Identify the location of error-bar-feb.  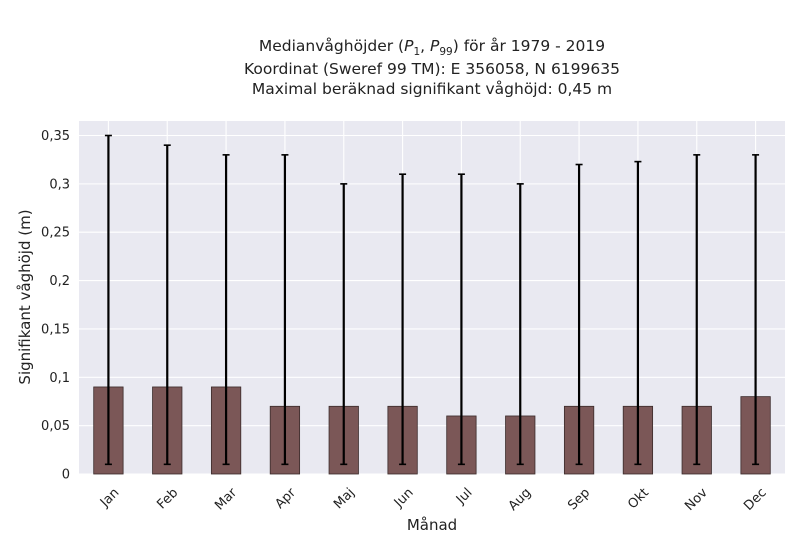
(167, 305).